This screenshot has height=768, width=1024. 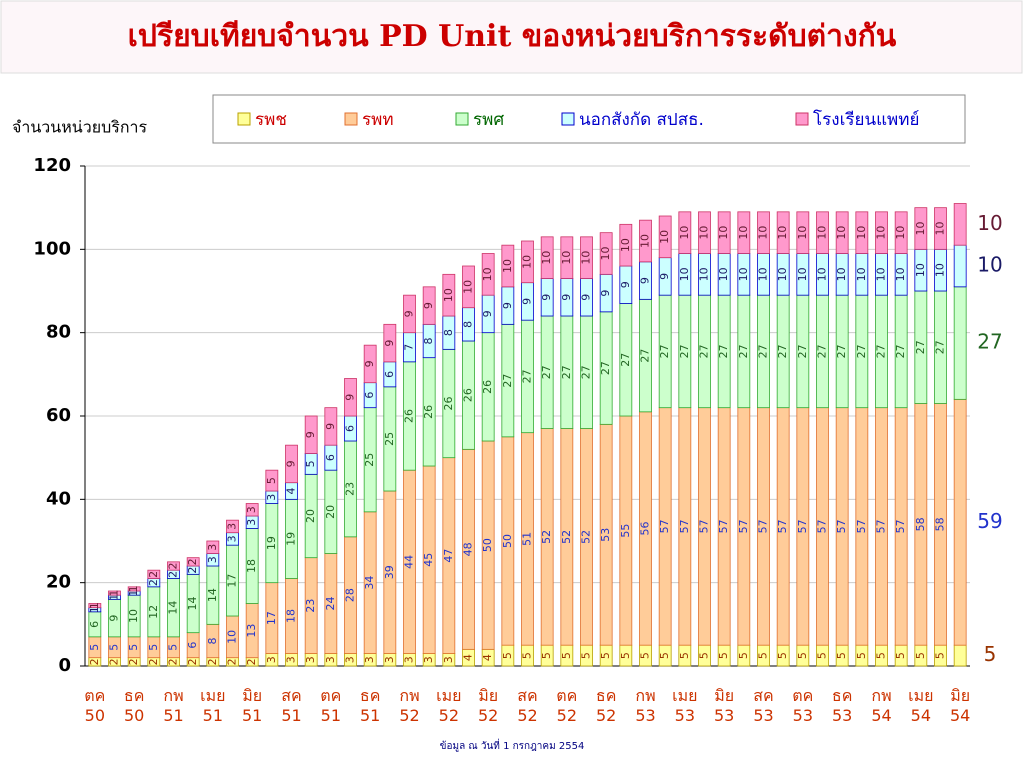 What do you see at coordinates (641, 120) in the screenshot?
I see `legend-label: นอกสังกัด สปสธ.` at bounding box center [641, 120].